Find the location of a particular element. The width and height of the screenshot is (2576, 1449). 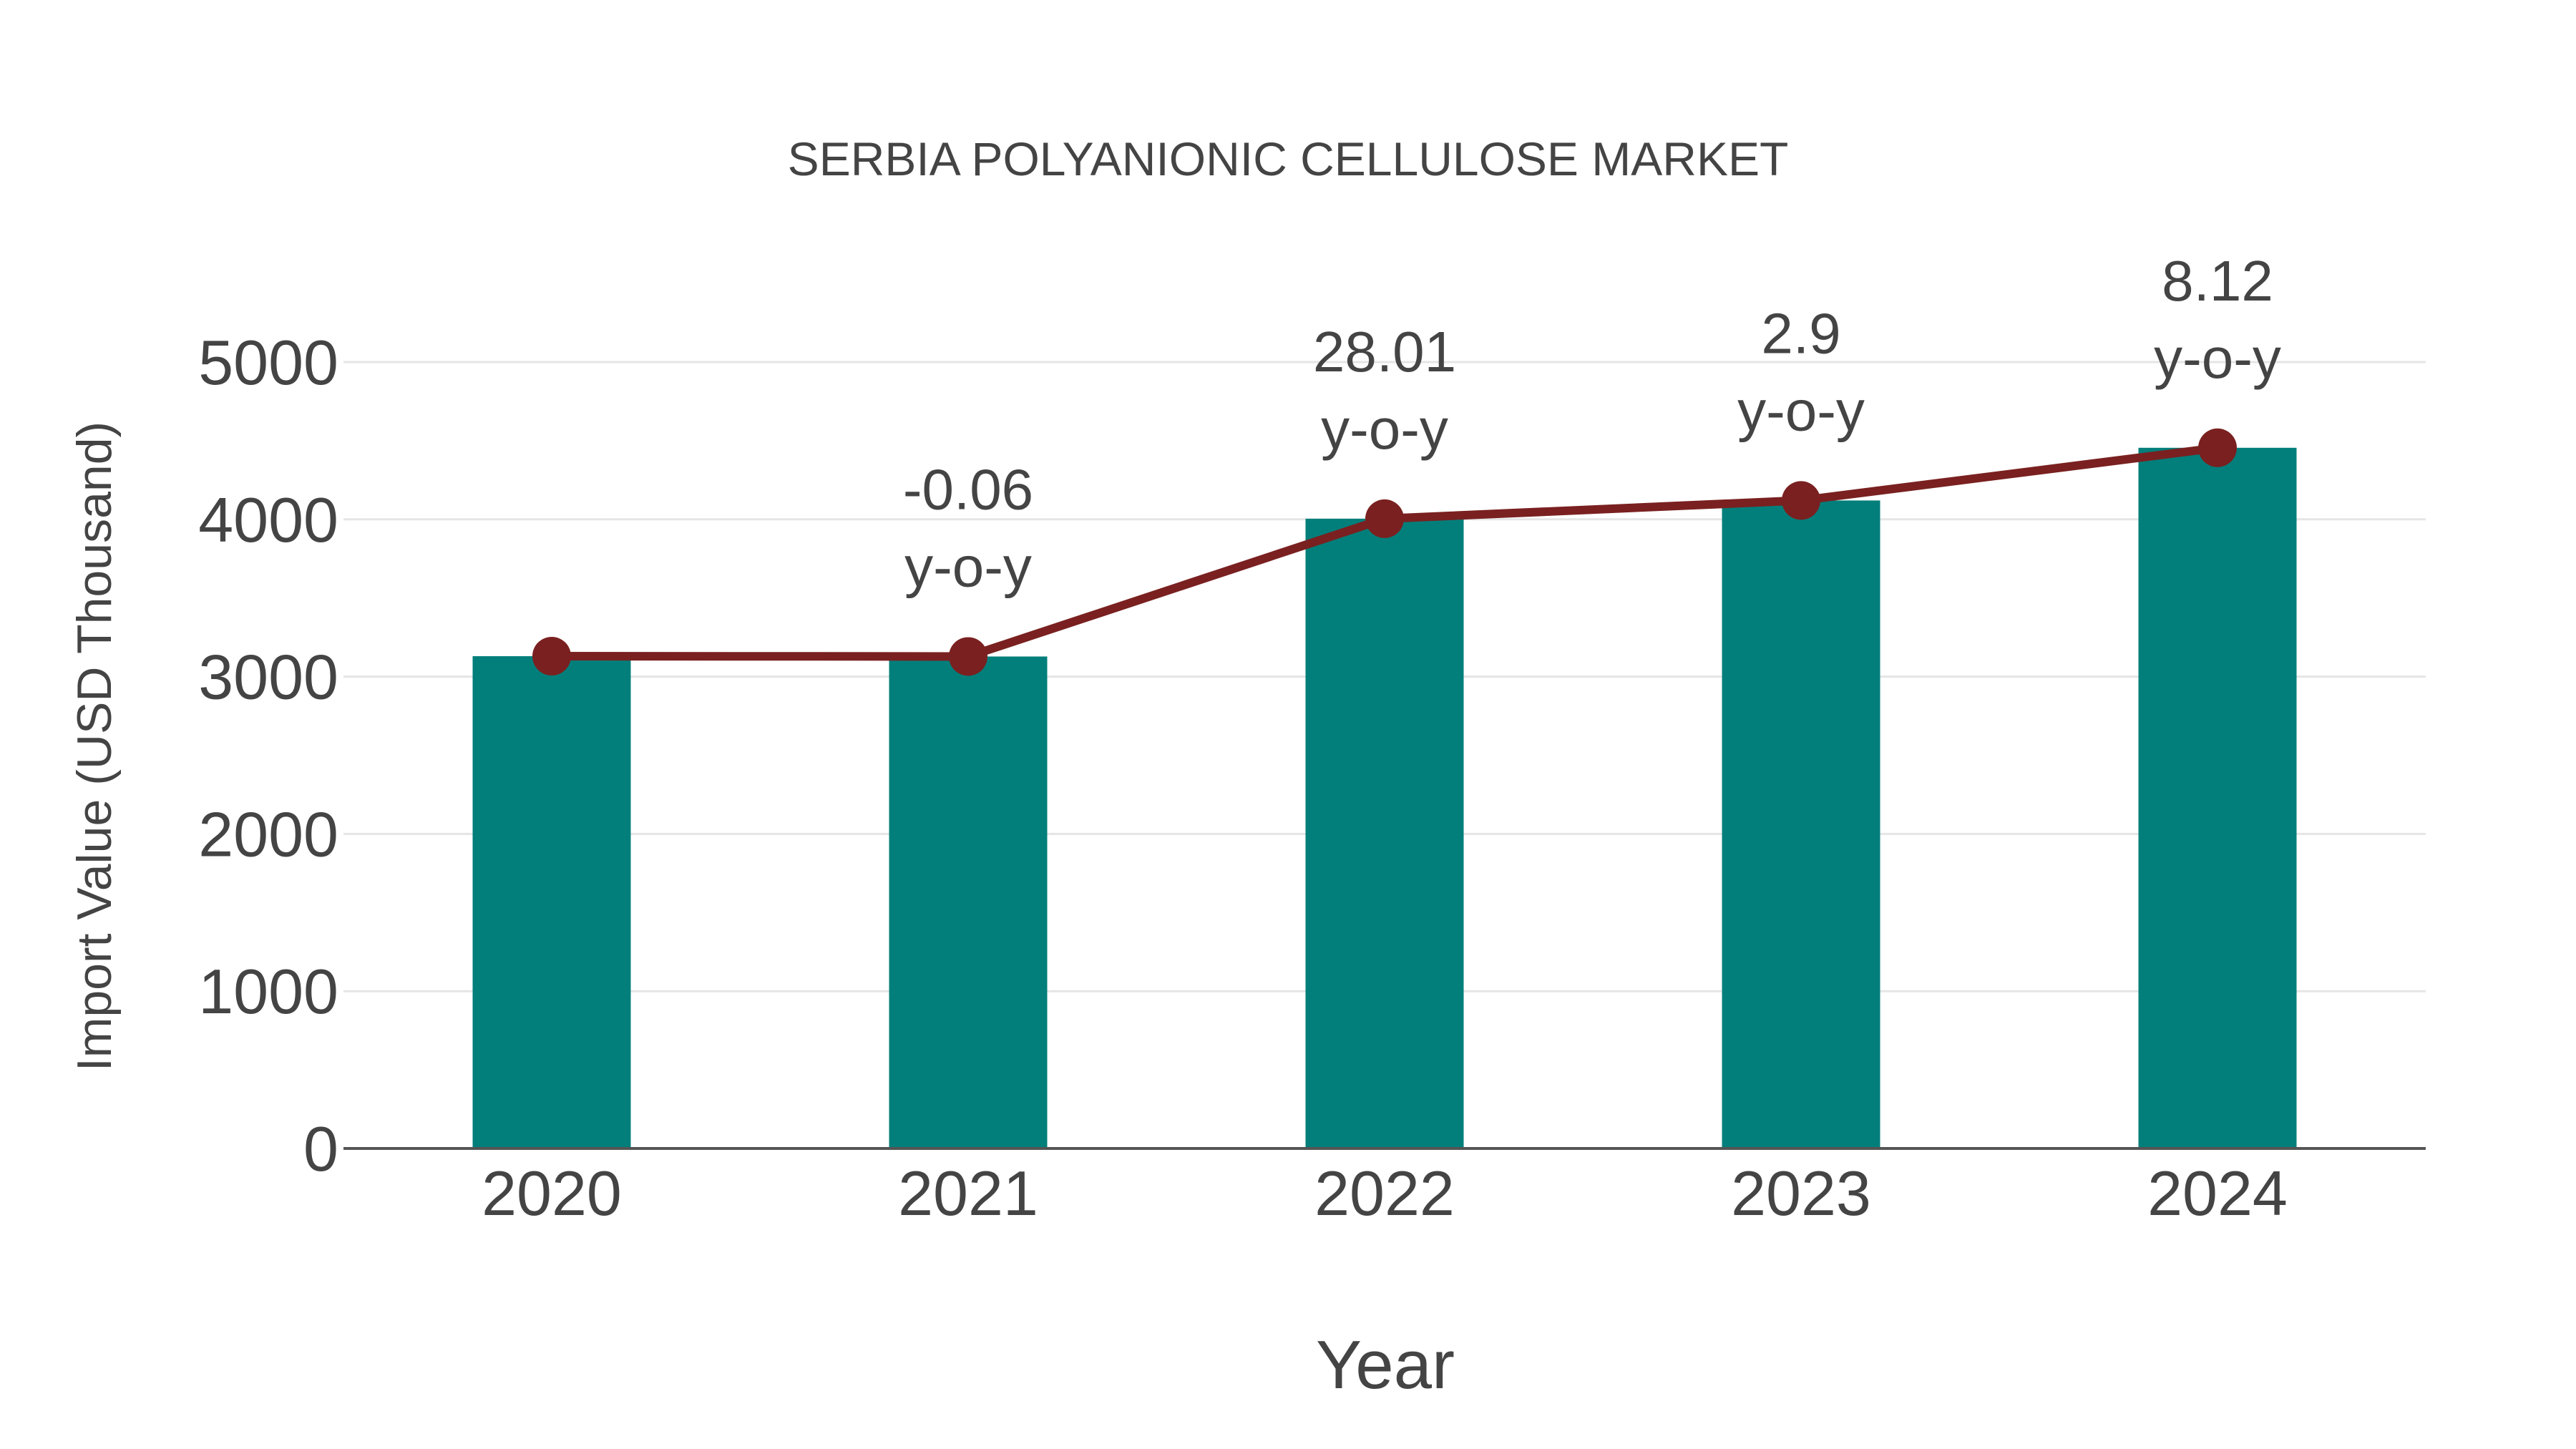

line-series is located at coordinates (1384, 552).